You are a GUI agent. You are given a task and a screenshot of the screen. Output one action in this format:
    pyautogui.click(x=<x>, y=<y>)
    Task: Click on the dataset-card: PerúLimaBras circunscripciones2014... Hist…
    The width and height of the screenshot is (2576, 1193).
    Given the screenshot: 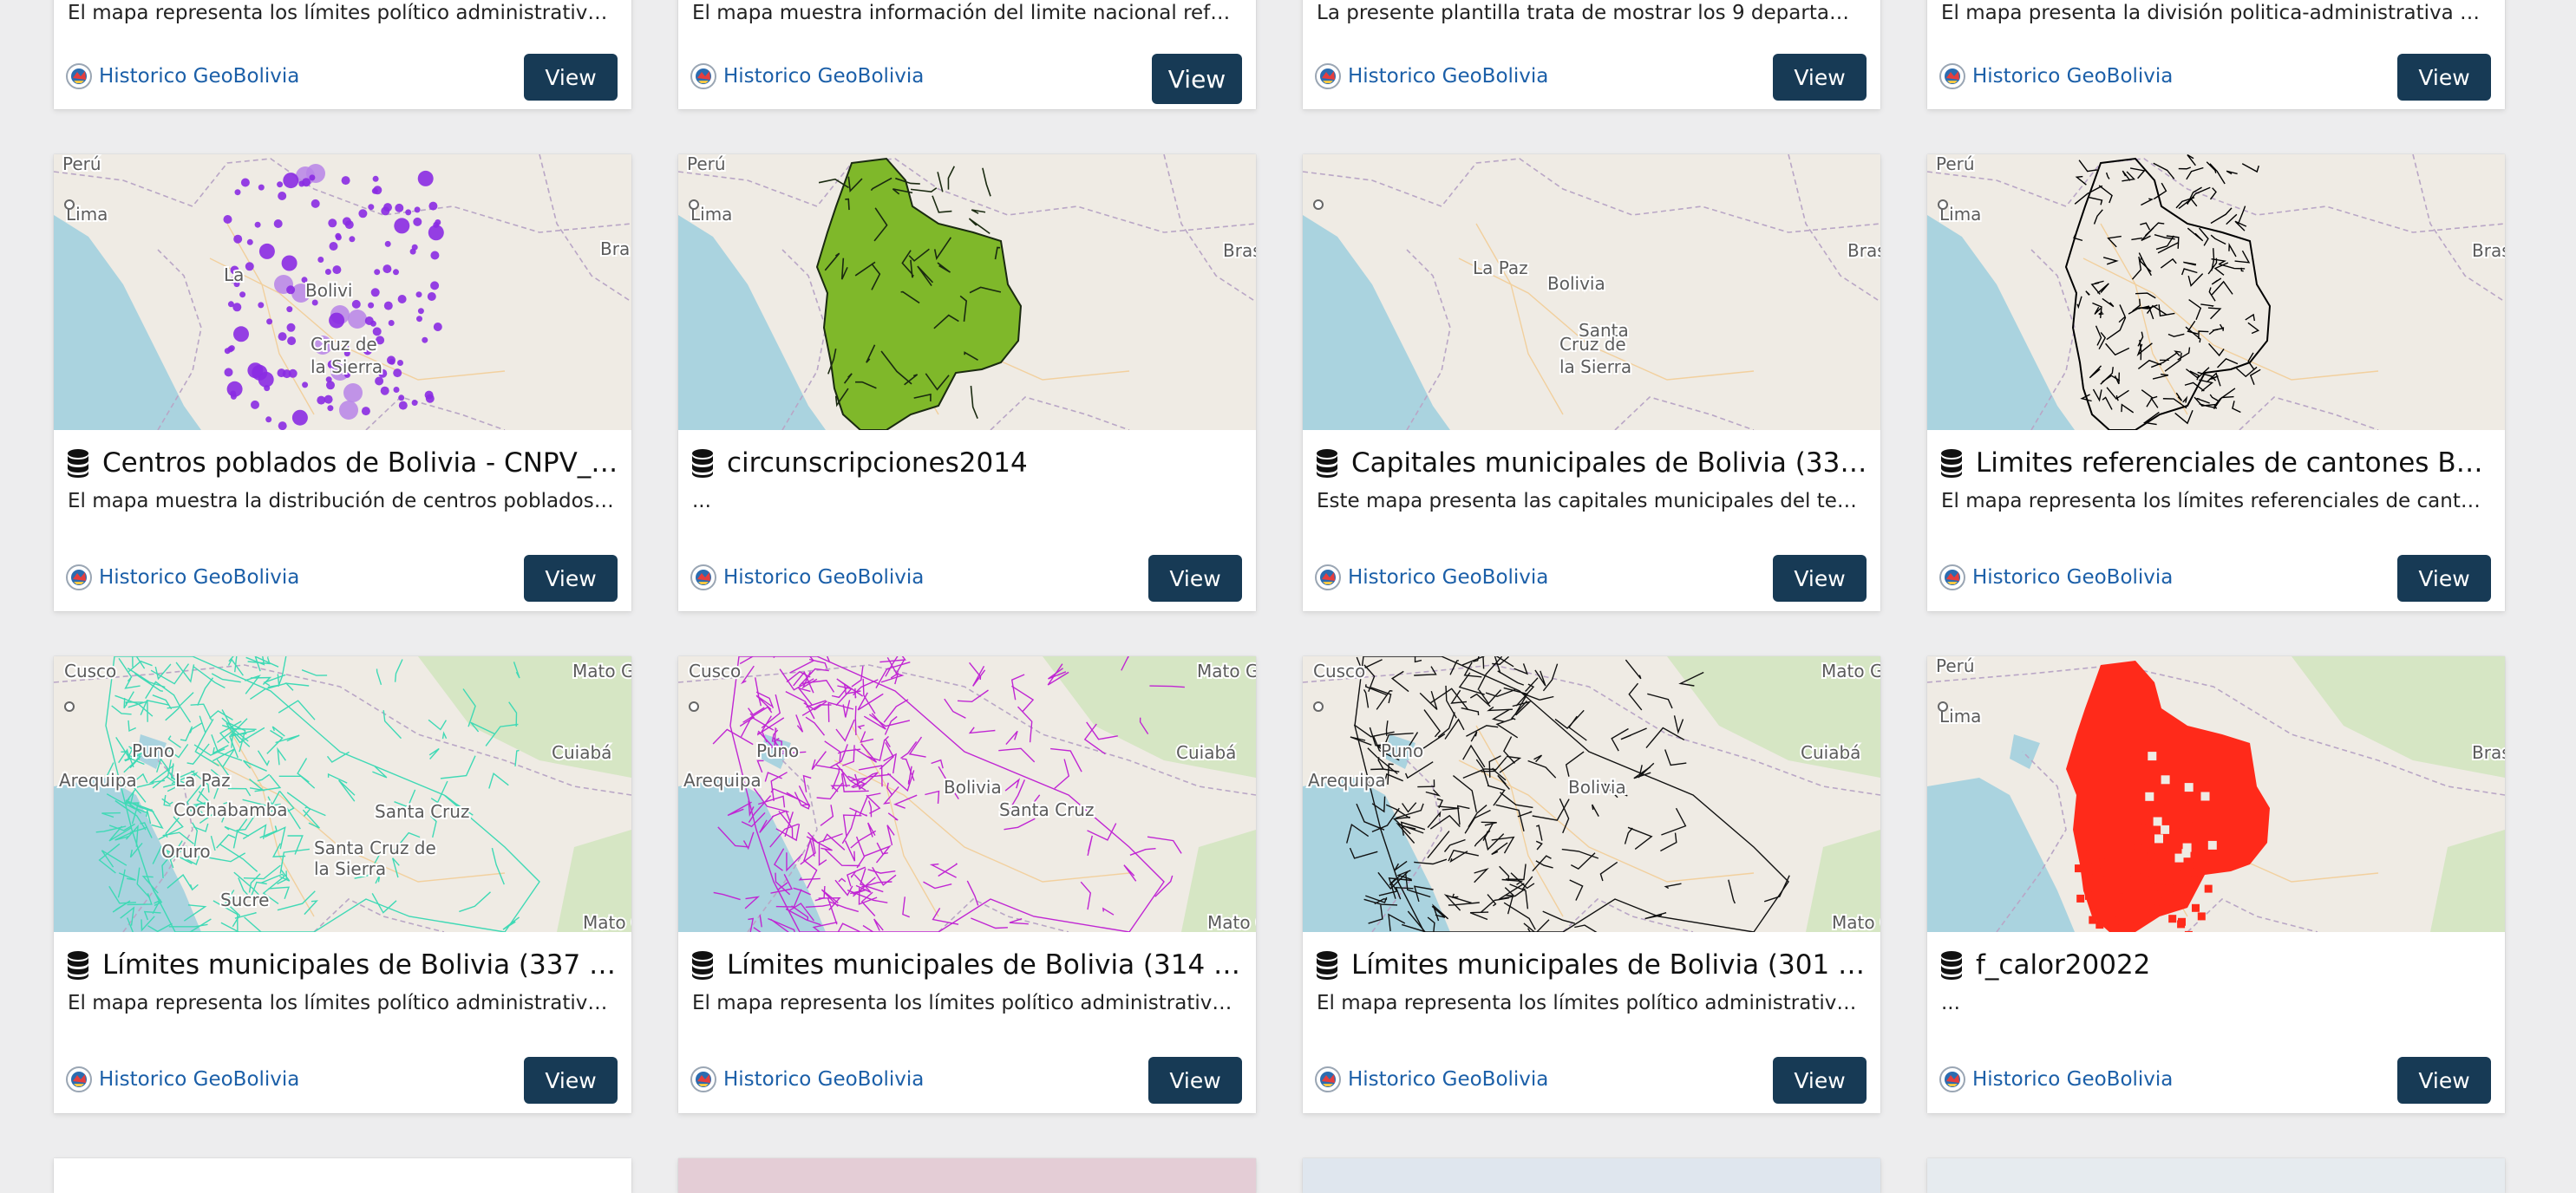 What is the action you would take?
    pyautogui.click(x=967, y=382)
    